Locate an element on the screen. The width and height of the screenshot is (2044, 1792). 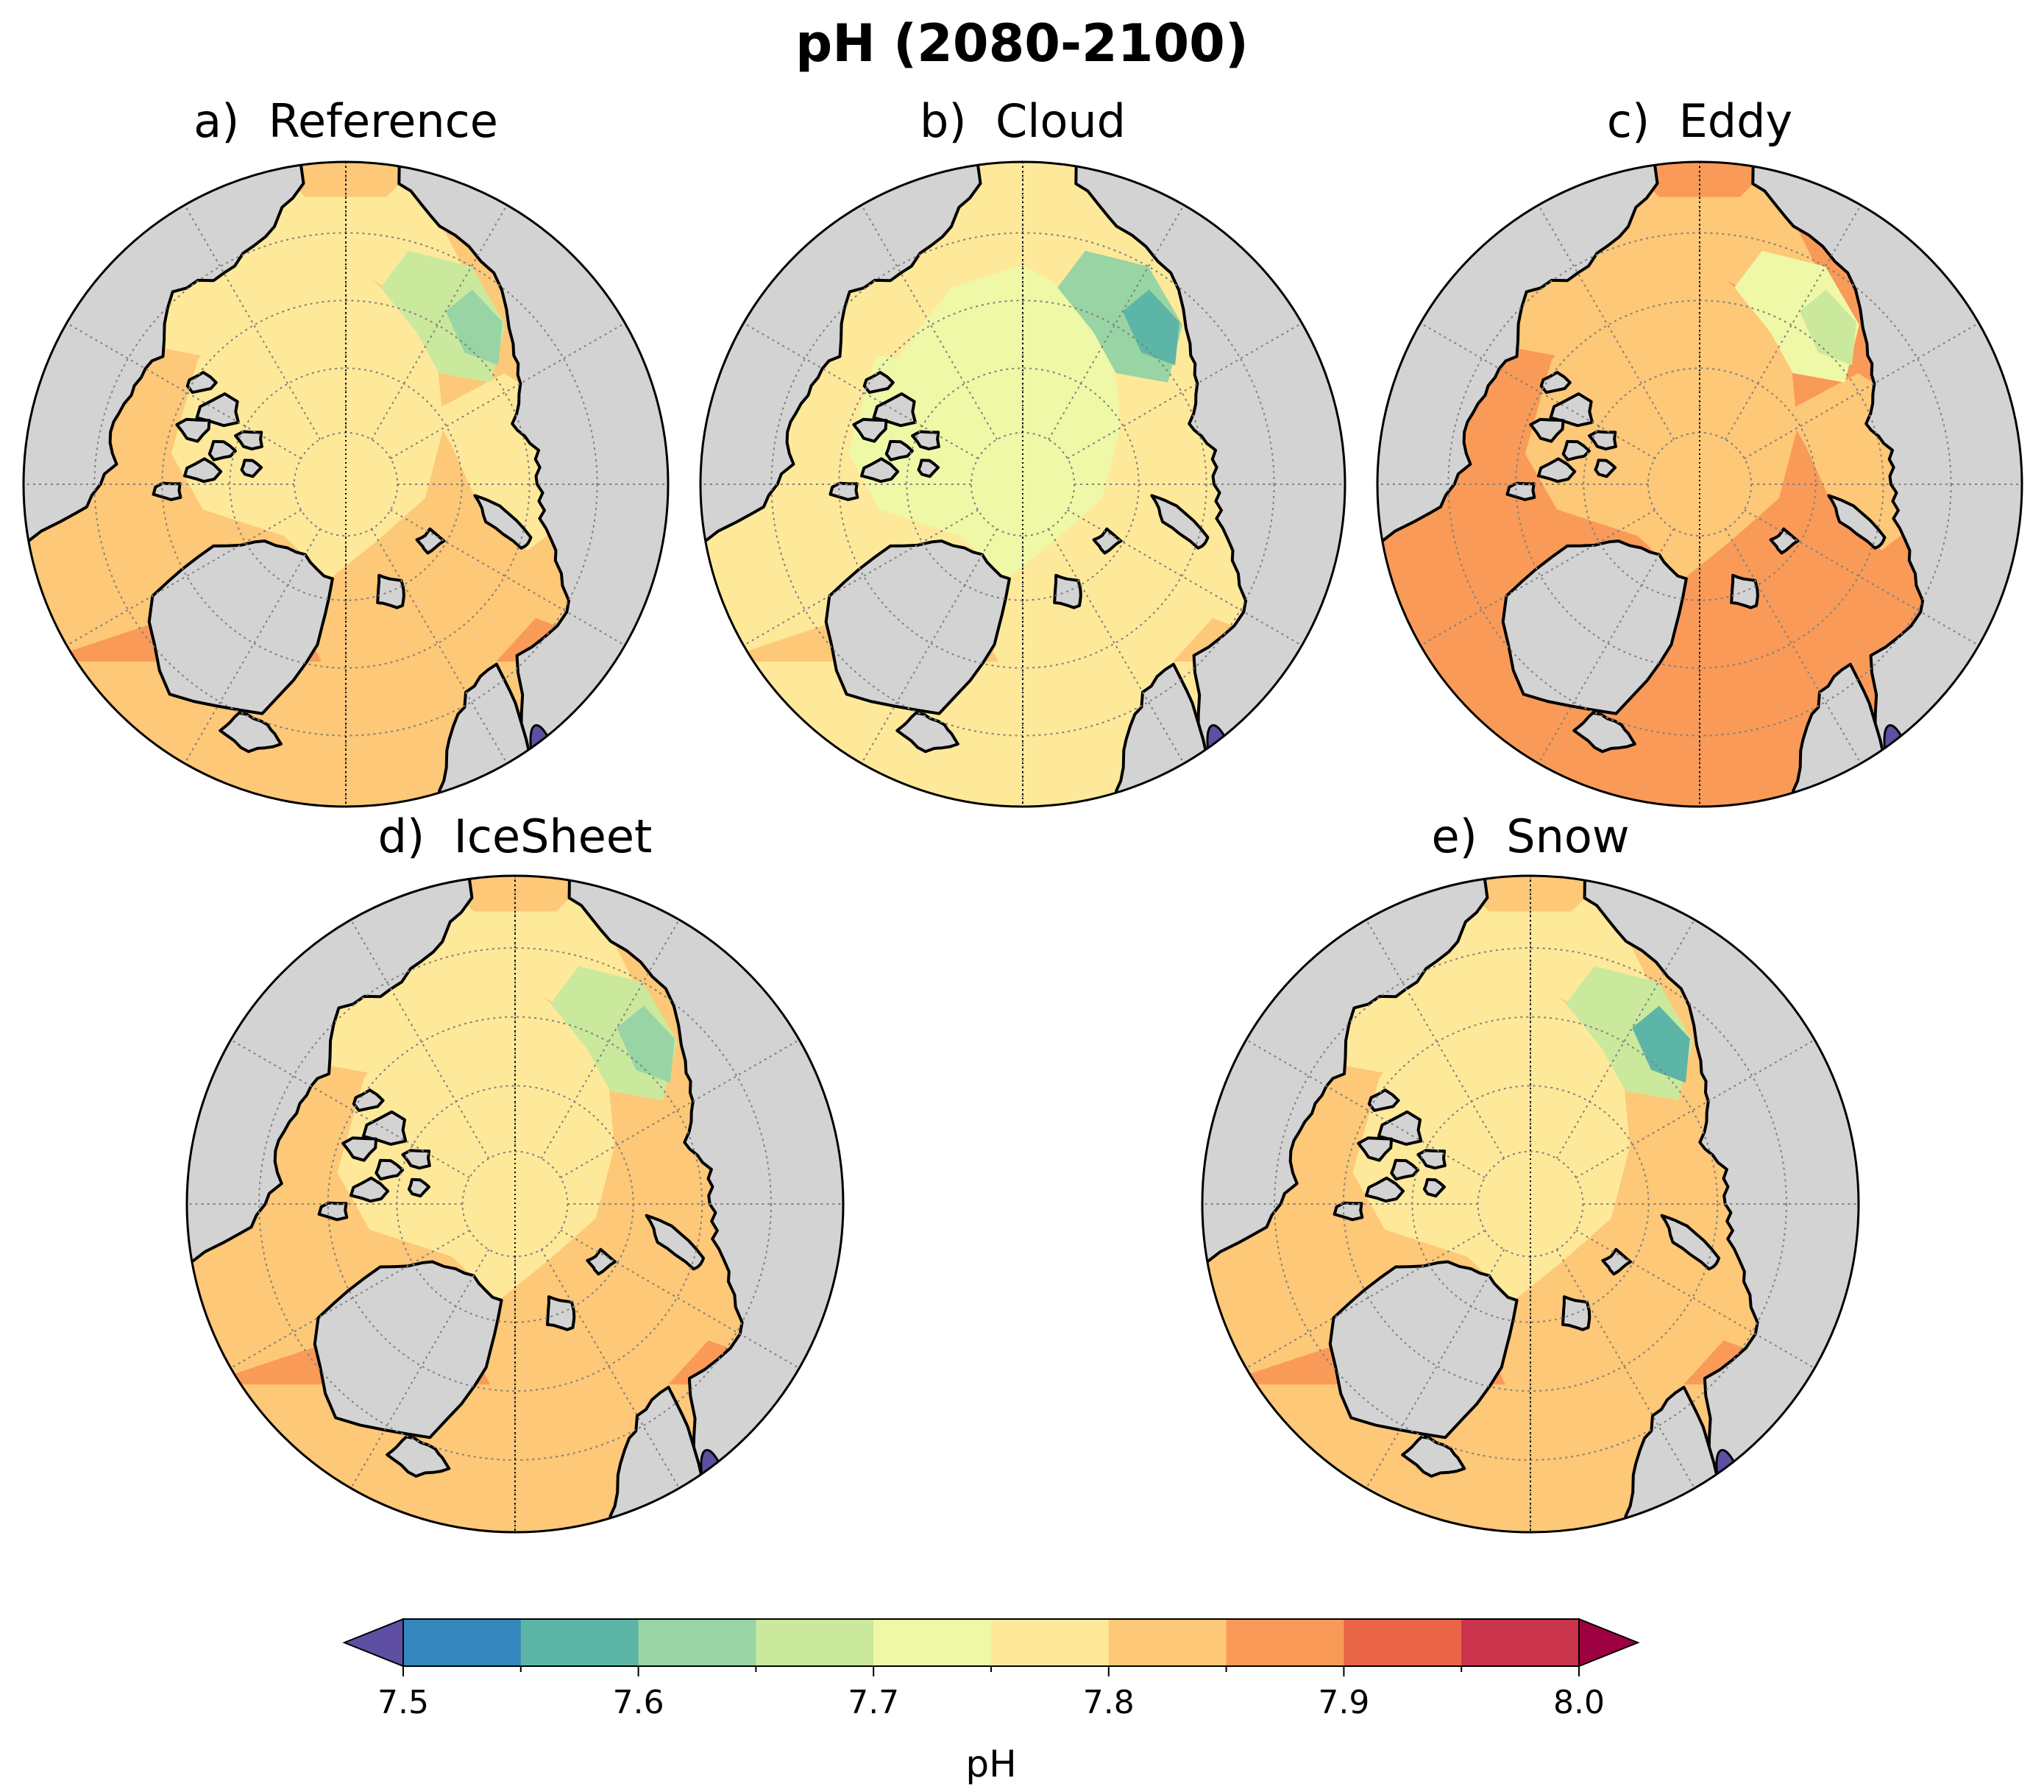
land-iceland is located at coordinates (927, 732).